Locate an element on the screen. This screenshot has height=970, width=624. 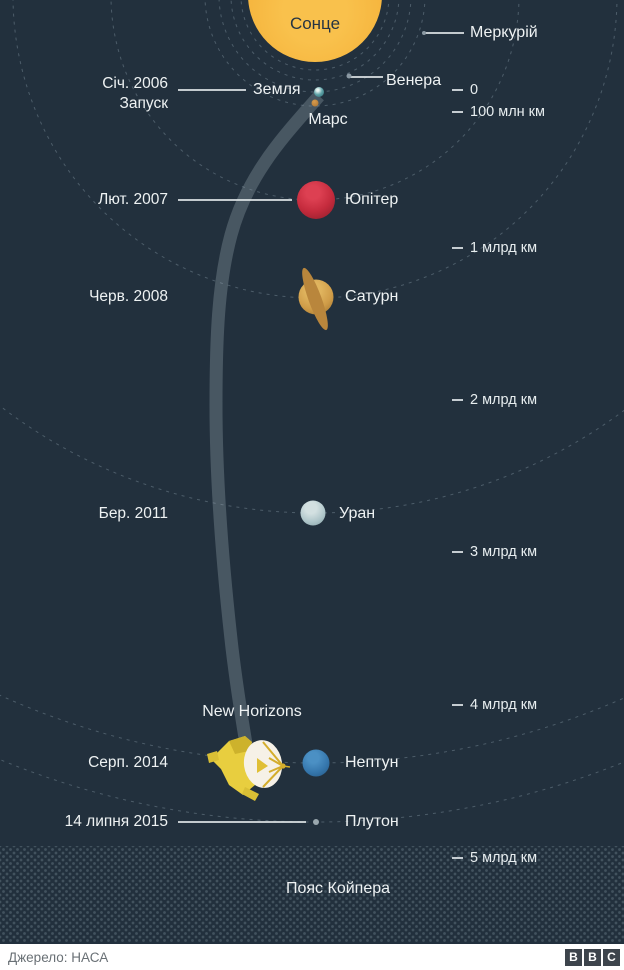
mercury-leader-line is located at coordinates (444, 33).